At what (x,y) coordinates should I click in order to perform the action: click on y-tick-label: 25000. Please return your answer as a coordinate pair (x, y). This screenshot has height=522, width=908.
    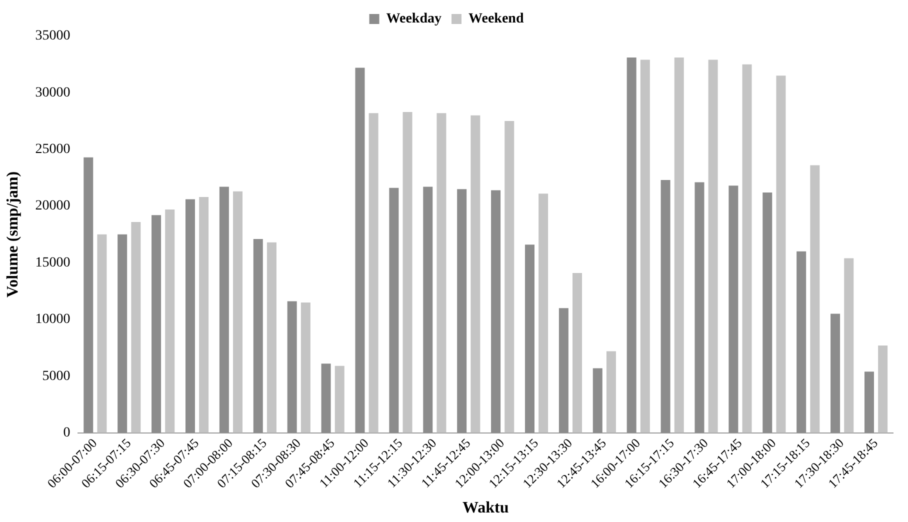
    Looking at the image, I should click on (52, 150).